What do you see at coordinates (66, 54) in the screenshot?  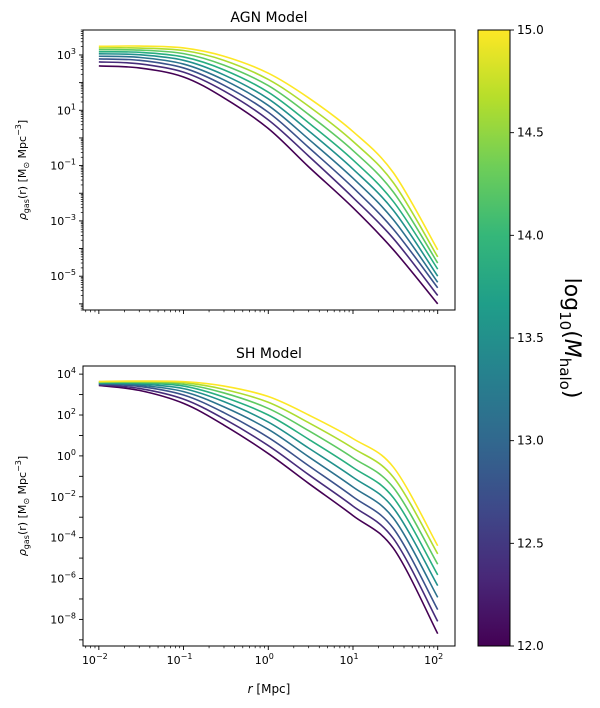 I see `y-tick-label: 10³` at bounding box center [66, 54].